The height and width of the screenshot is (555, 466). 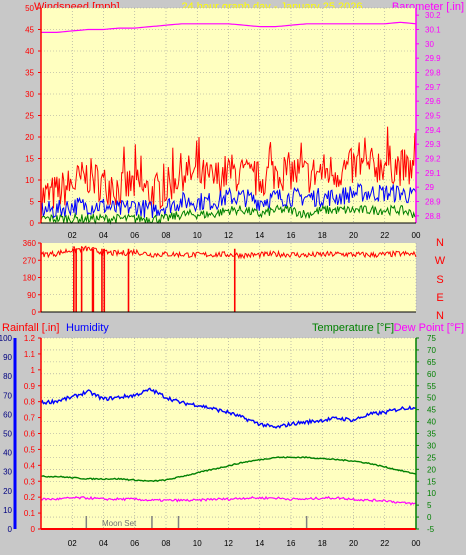 I want to click on y-right-tick-label: 29, so click(x=429, y=187).